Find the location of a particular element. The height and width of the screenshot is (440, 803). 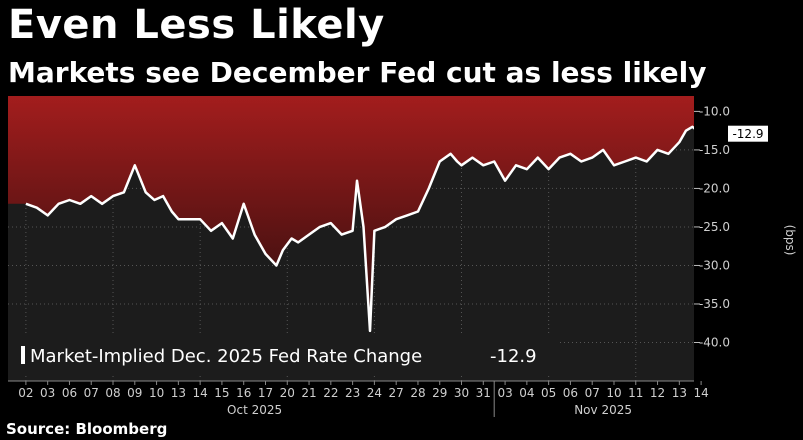

last-value-marker: -12.9 is located at coordinates (748, 133).